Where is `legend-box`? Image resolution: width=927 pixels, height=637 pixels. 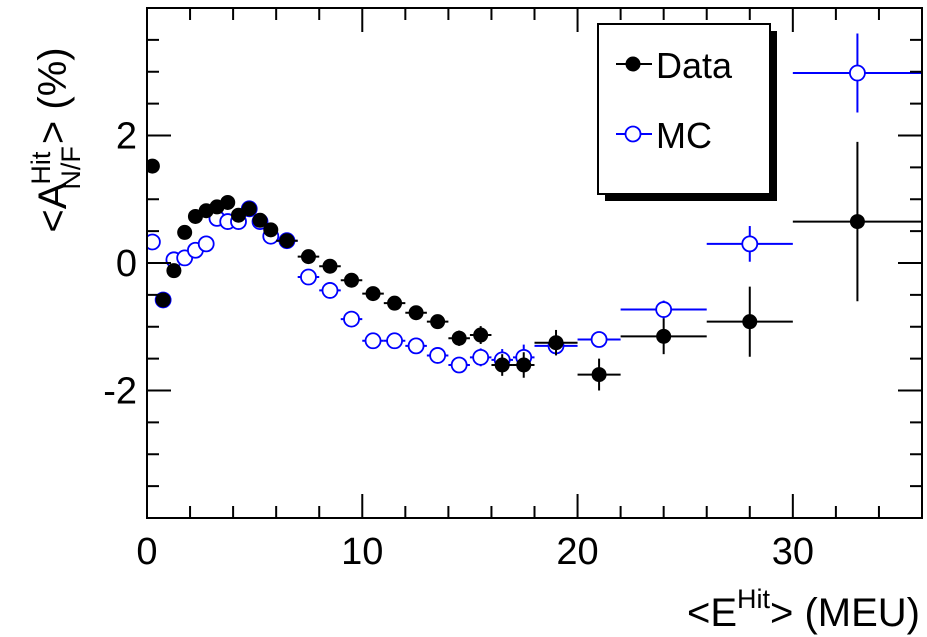 legend-box is located at coordinates (684, 109).